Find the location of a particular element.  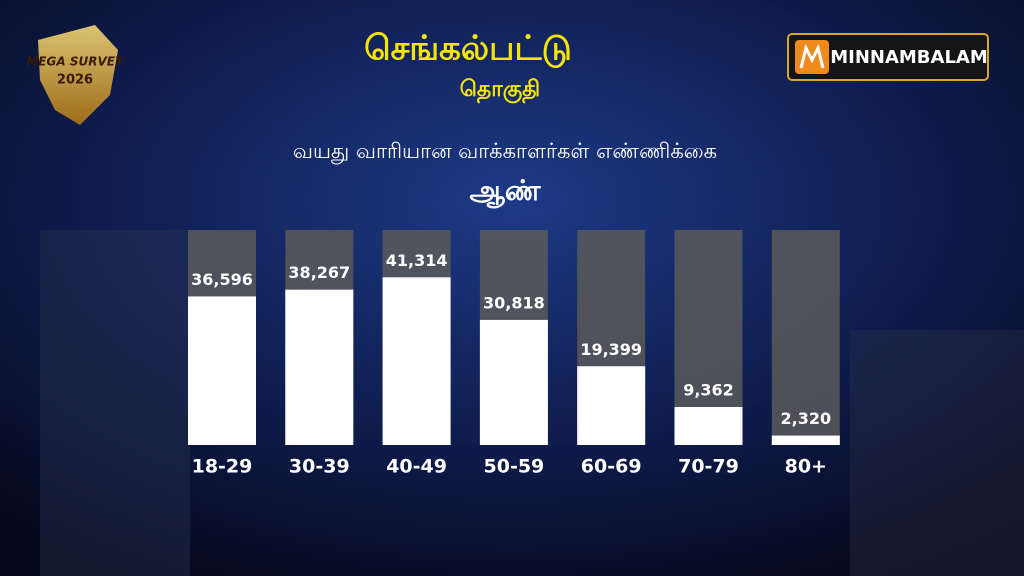

x-tick-label: 60-69 is located at coordinates (611, 467).